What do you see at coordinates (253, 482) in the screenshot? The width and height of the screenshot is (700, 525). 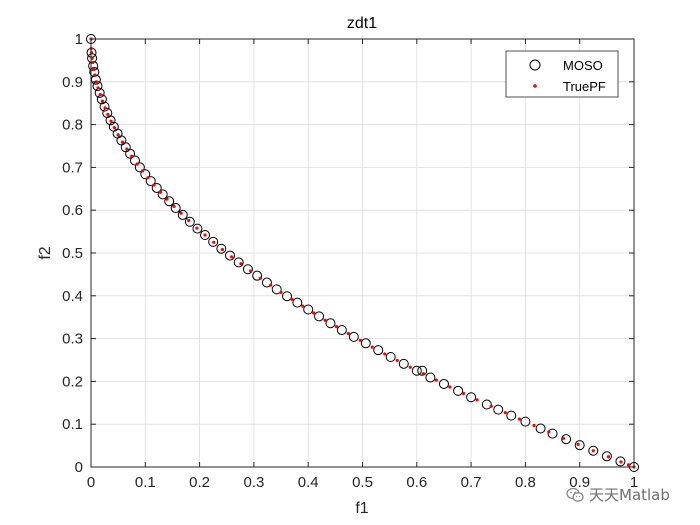 I see `x-tick-label: 0.3` at bounding box center [253, 482].